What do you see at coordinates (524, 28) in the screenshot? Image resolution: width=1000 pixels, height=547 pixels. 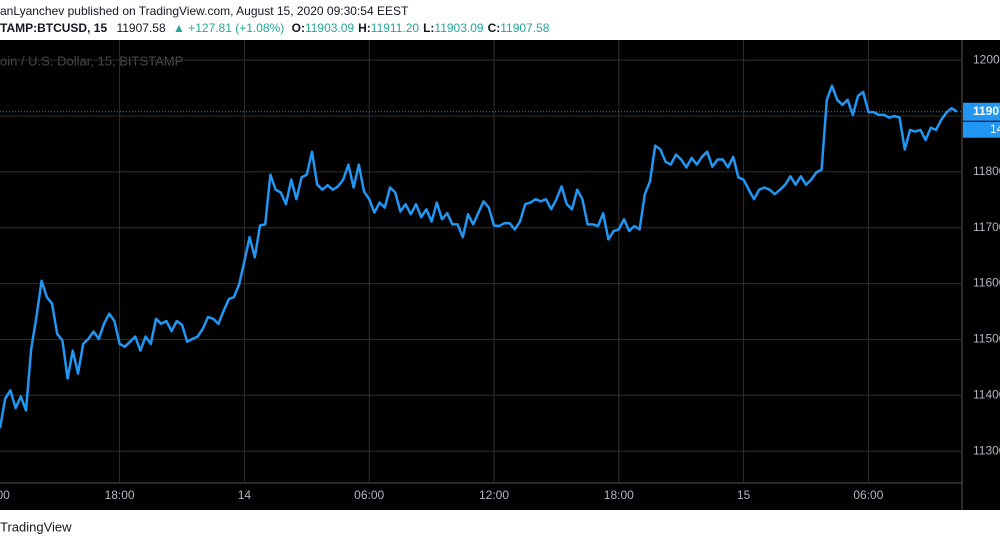 I see `ohlc-value: 11907.58` at bounding box center [524, 28].